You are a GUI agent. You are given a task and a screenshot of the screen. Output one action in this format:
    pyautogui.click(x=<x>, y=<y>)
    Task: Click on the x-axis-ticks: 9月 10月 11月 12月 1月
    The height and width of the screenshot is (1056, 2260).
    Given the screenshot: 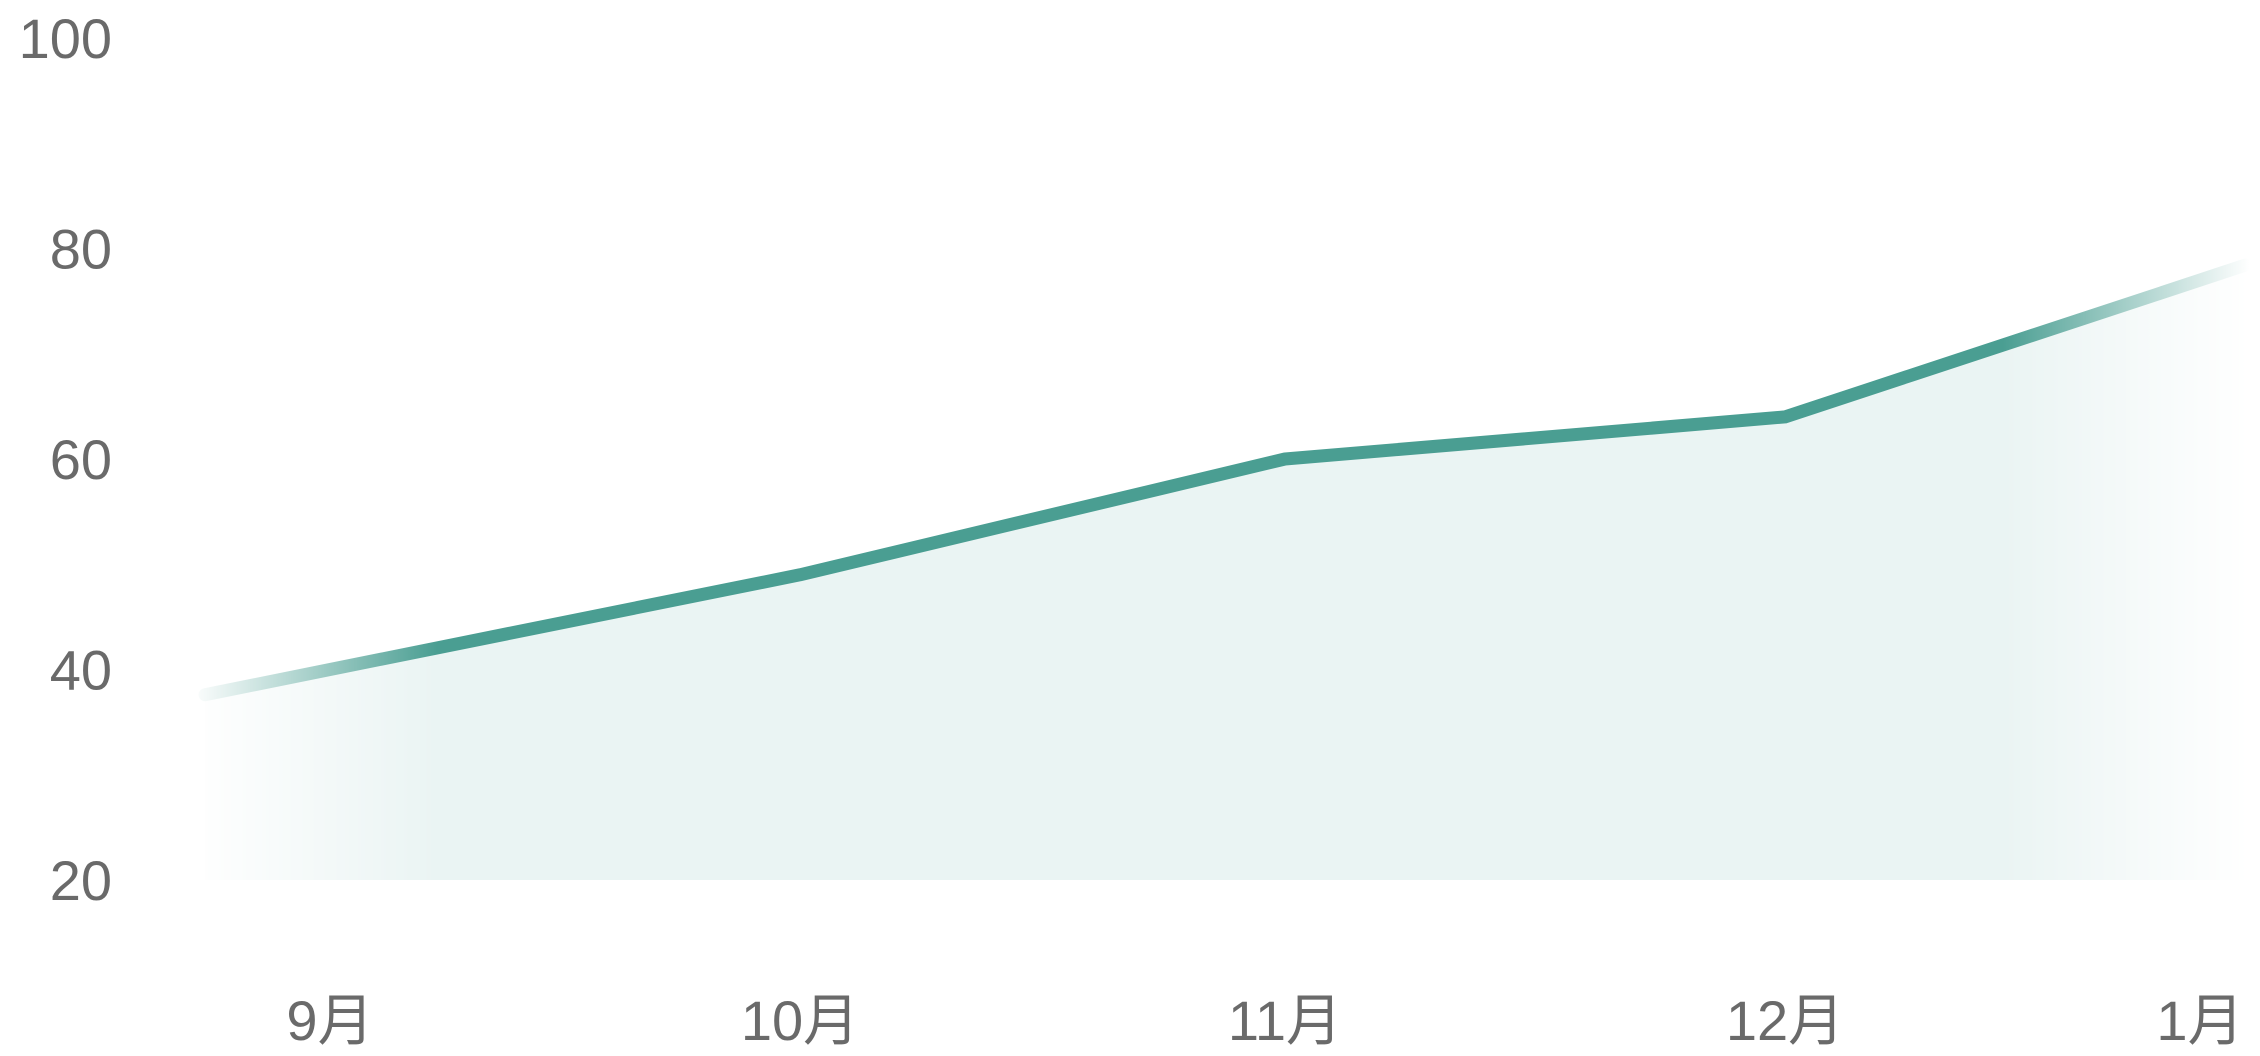 What is the action you would take?
    pyautogui.click(x=1264, y=1020)
    